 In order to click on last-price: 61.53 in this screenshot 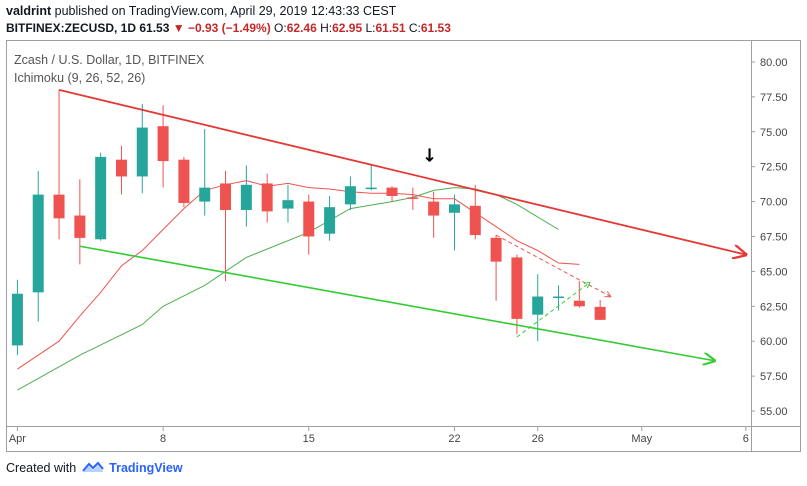, I will do `click(154, 28)`.